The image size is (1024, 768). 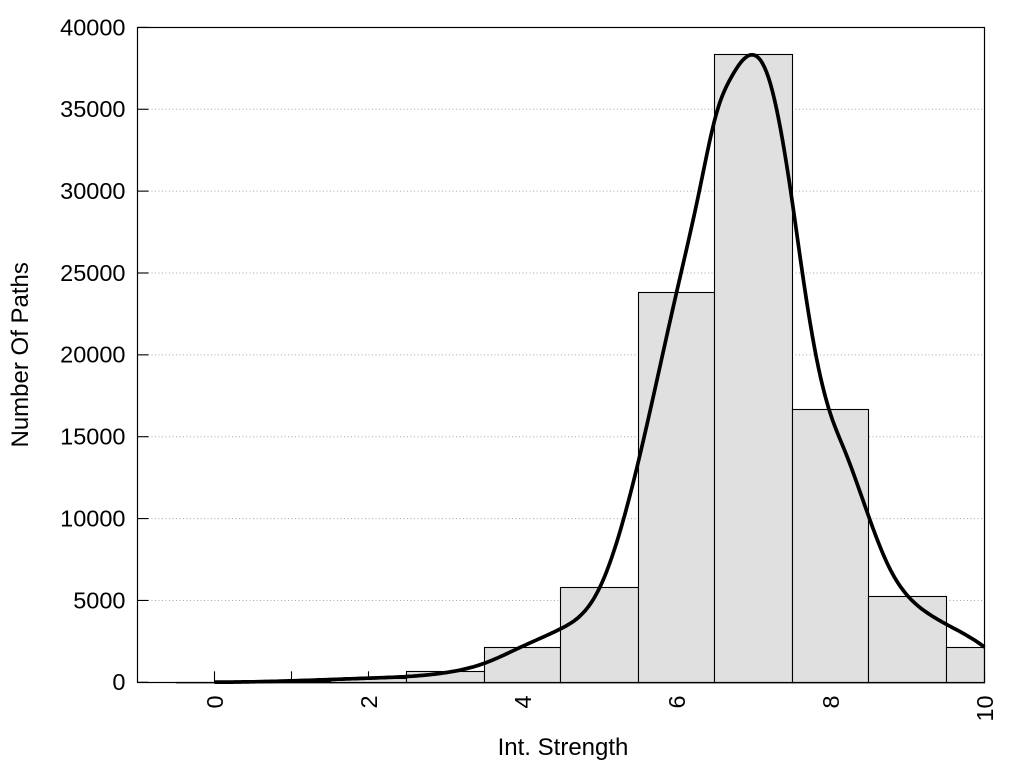 What do you see at coordinates (99, 600) in the screenshot?
I see `svg-text: 5000` at bounding box center [99, 600].